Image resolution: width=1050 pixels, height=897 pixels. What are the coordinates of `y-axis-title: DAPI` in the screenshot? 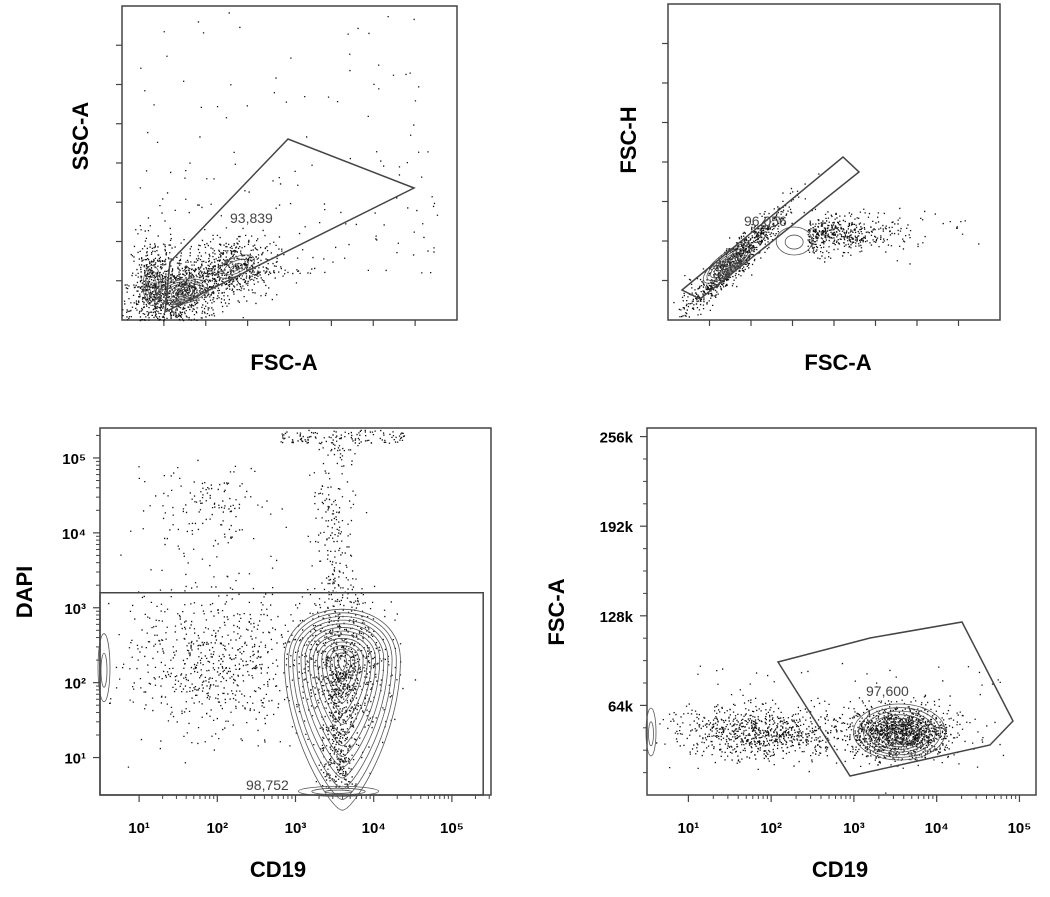 It's located at (24, 592).